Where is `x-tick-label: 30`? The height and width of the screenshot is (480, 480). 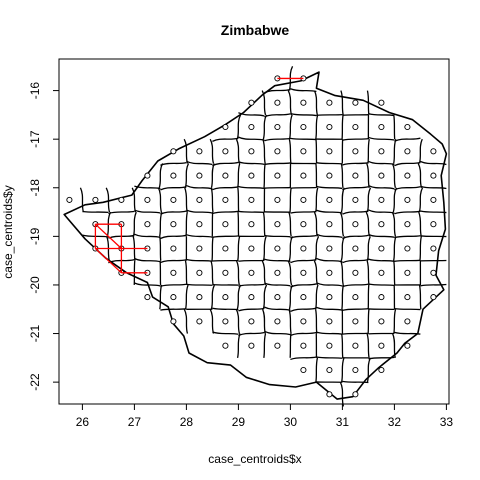
x-tick-label: 30 is located at coordinates (291, 422).